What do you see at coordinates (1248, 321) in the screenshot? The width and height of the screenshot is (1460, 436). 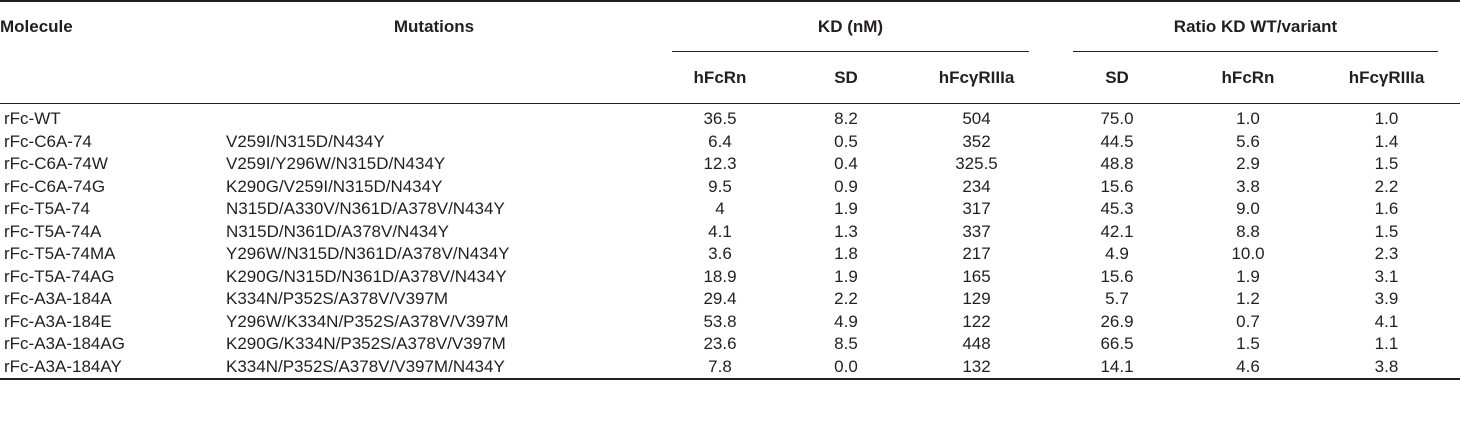 I see `cell-ratio-hfcrn: 0.7` at bounding box center [1248, 321].